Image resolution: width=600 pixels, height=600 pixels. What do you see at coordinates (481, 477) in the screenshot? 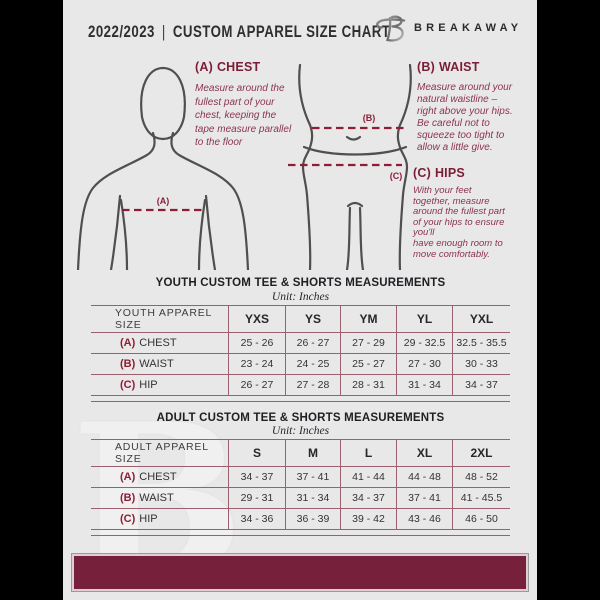
I see `size-value: 48 - 52` at bounding box center [481, 477].